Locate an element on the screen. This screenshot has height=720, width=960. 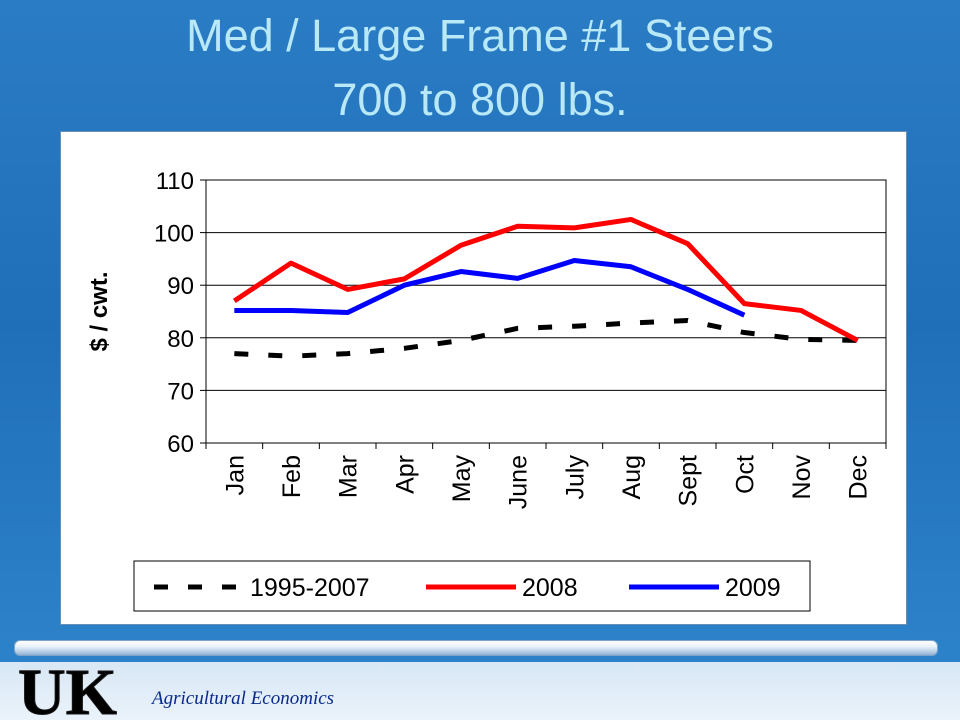
x-tick-label: Nov is located at coordinates (802, 477).